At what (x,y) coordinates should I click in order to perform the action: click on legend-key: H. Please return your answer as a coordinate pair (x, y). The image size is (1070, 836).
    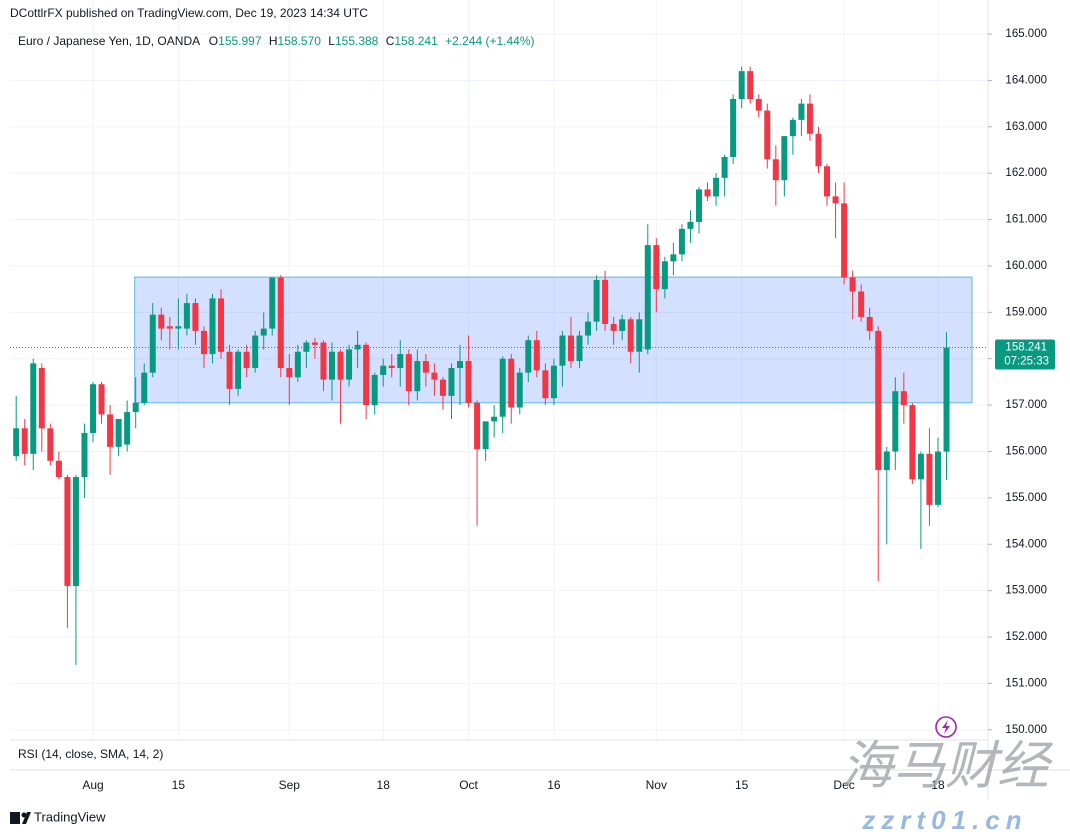
    Looking at the image, I should click on (273, 41).